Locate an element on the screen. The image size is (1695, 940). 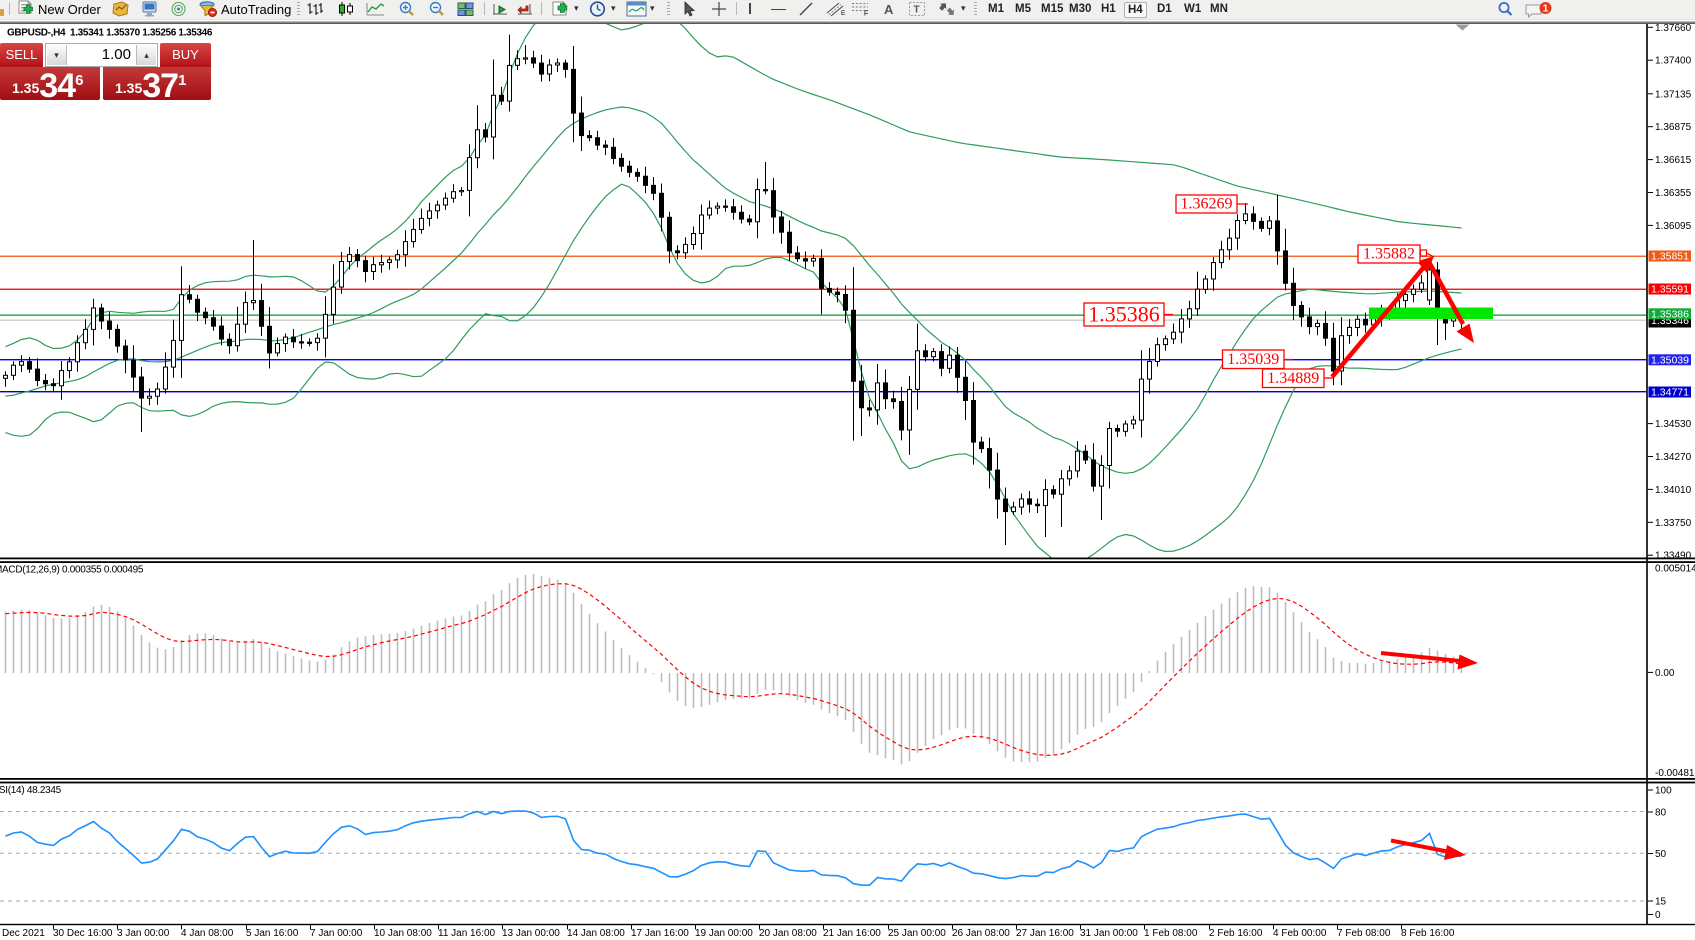
svg-text: 14 Jan 08:00 is located at coordinates (596, 933).